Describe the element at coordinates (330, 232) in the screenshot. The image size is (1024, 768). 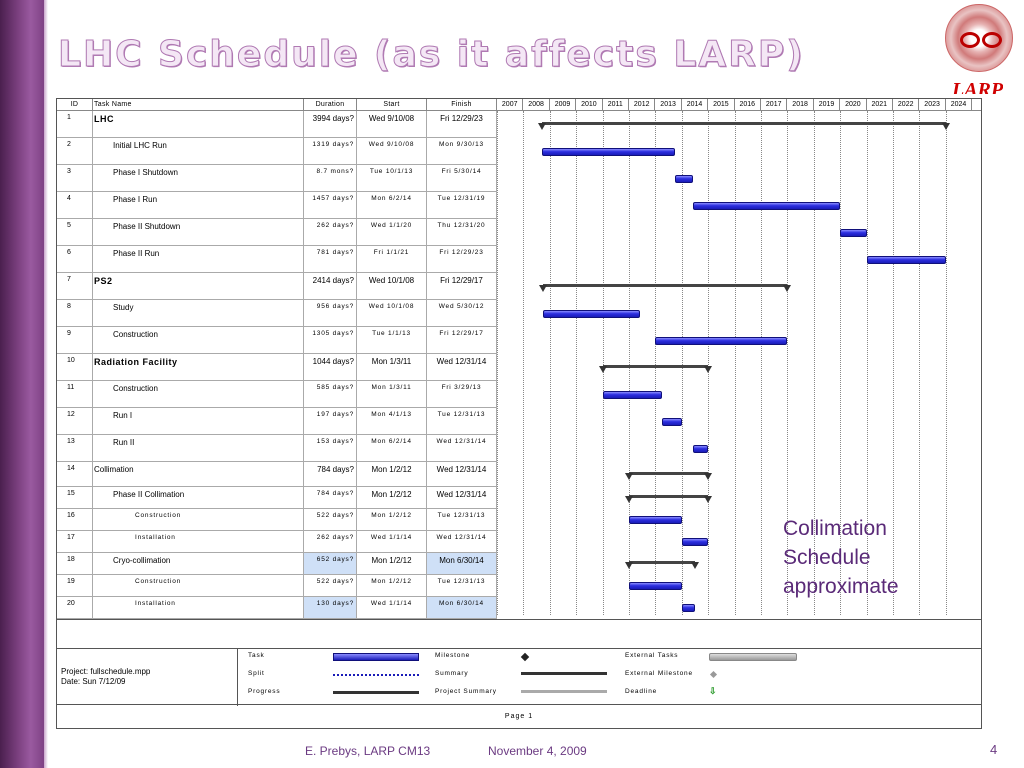
I see `task-duration: 262 days?` at that location.